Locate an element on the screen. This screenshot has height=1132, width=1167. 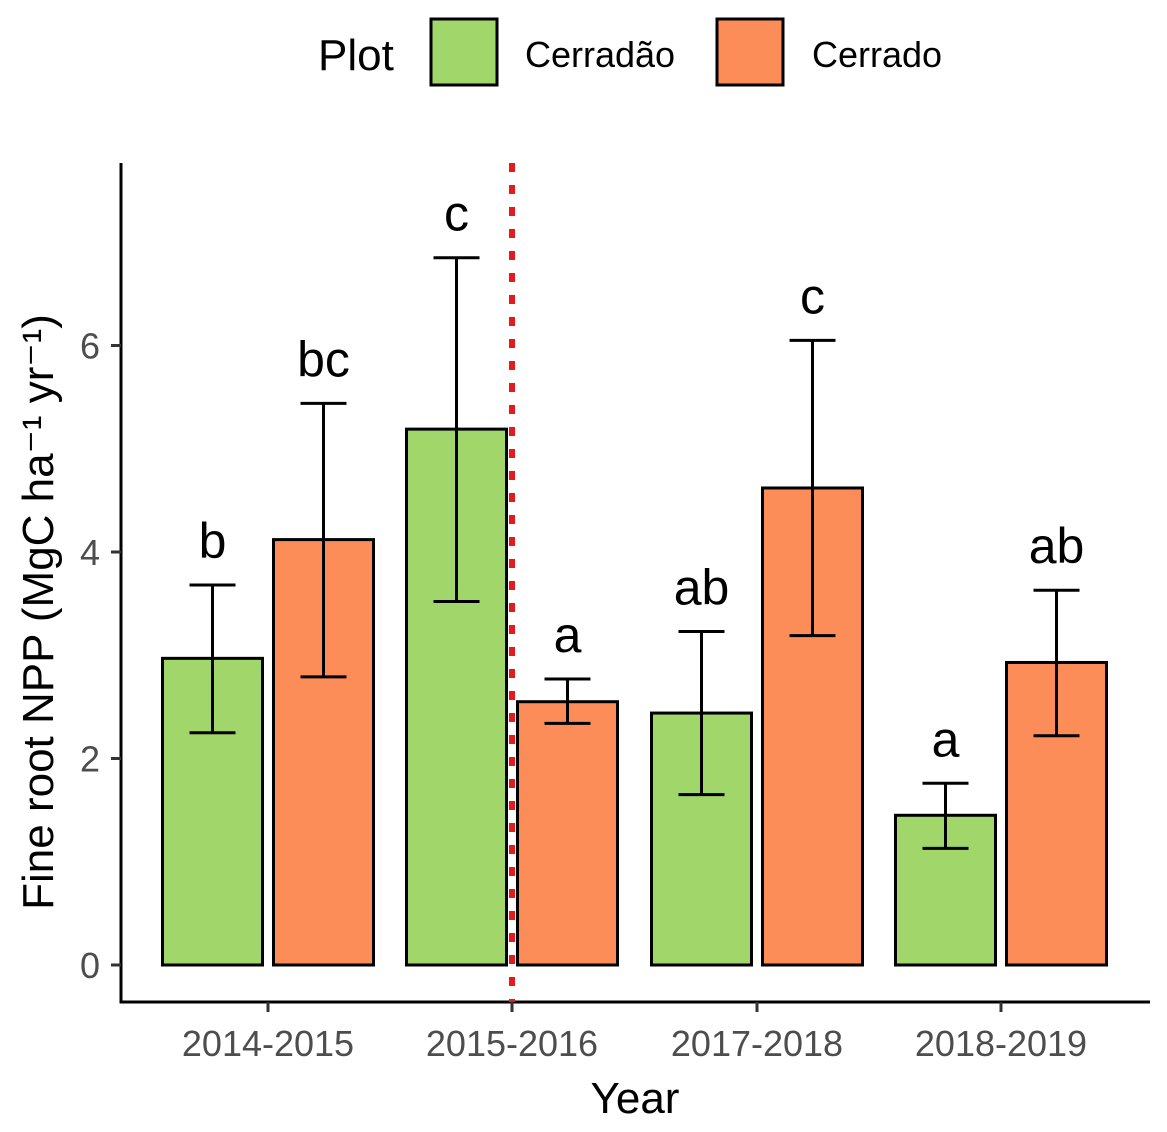
x-tick-label: 2018-2019 is located at coordinates (1001, 1043).